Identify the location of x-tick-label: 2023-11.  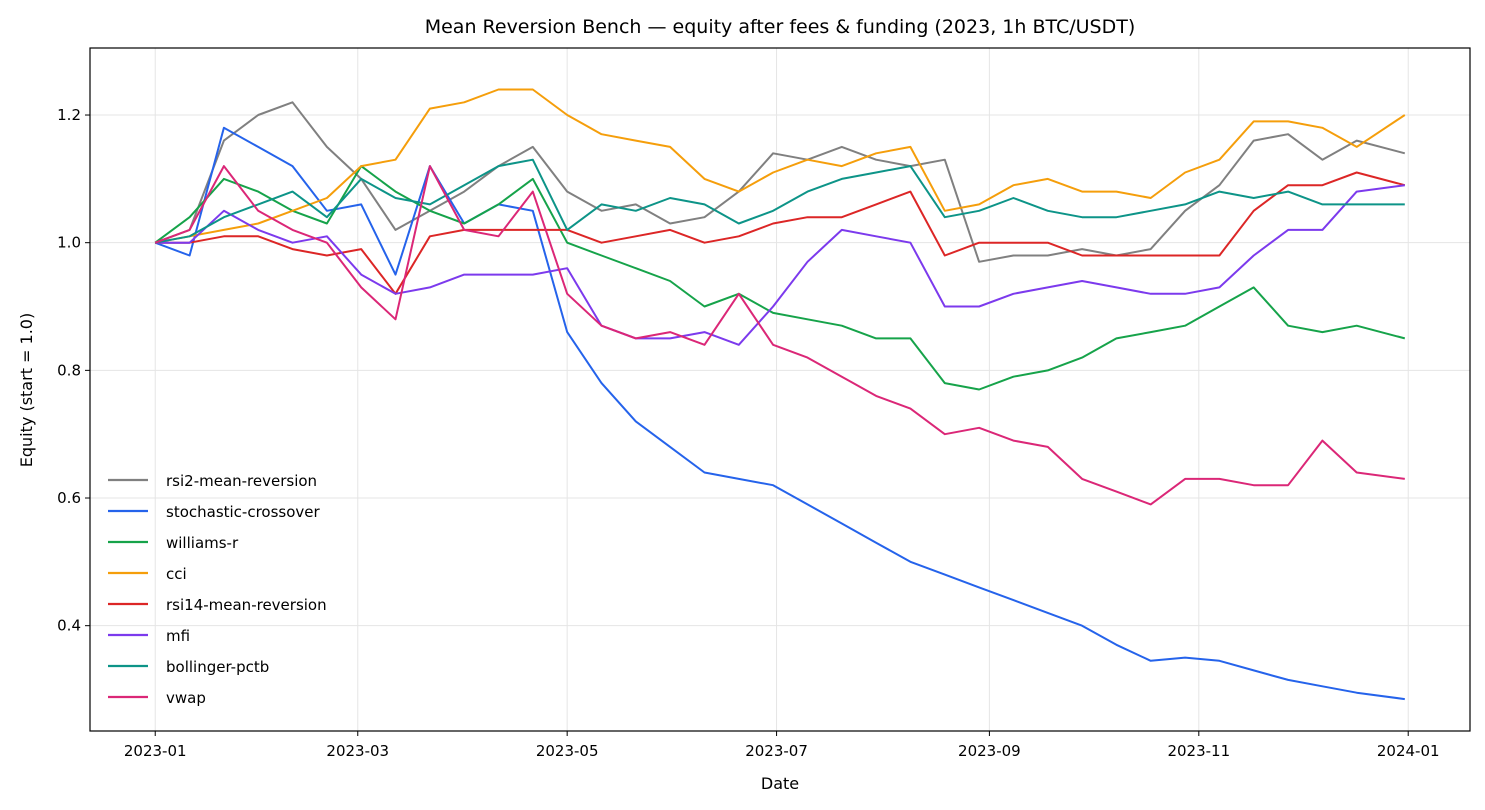
(1198, 751).